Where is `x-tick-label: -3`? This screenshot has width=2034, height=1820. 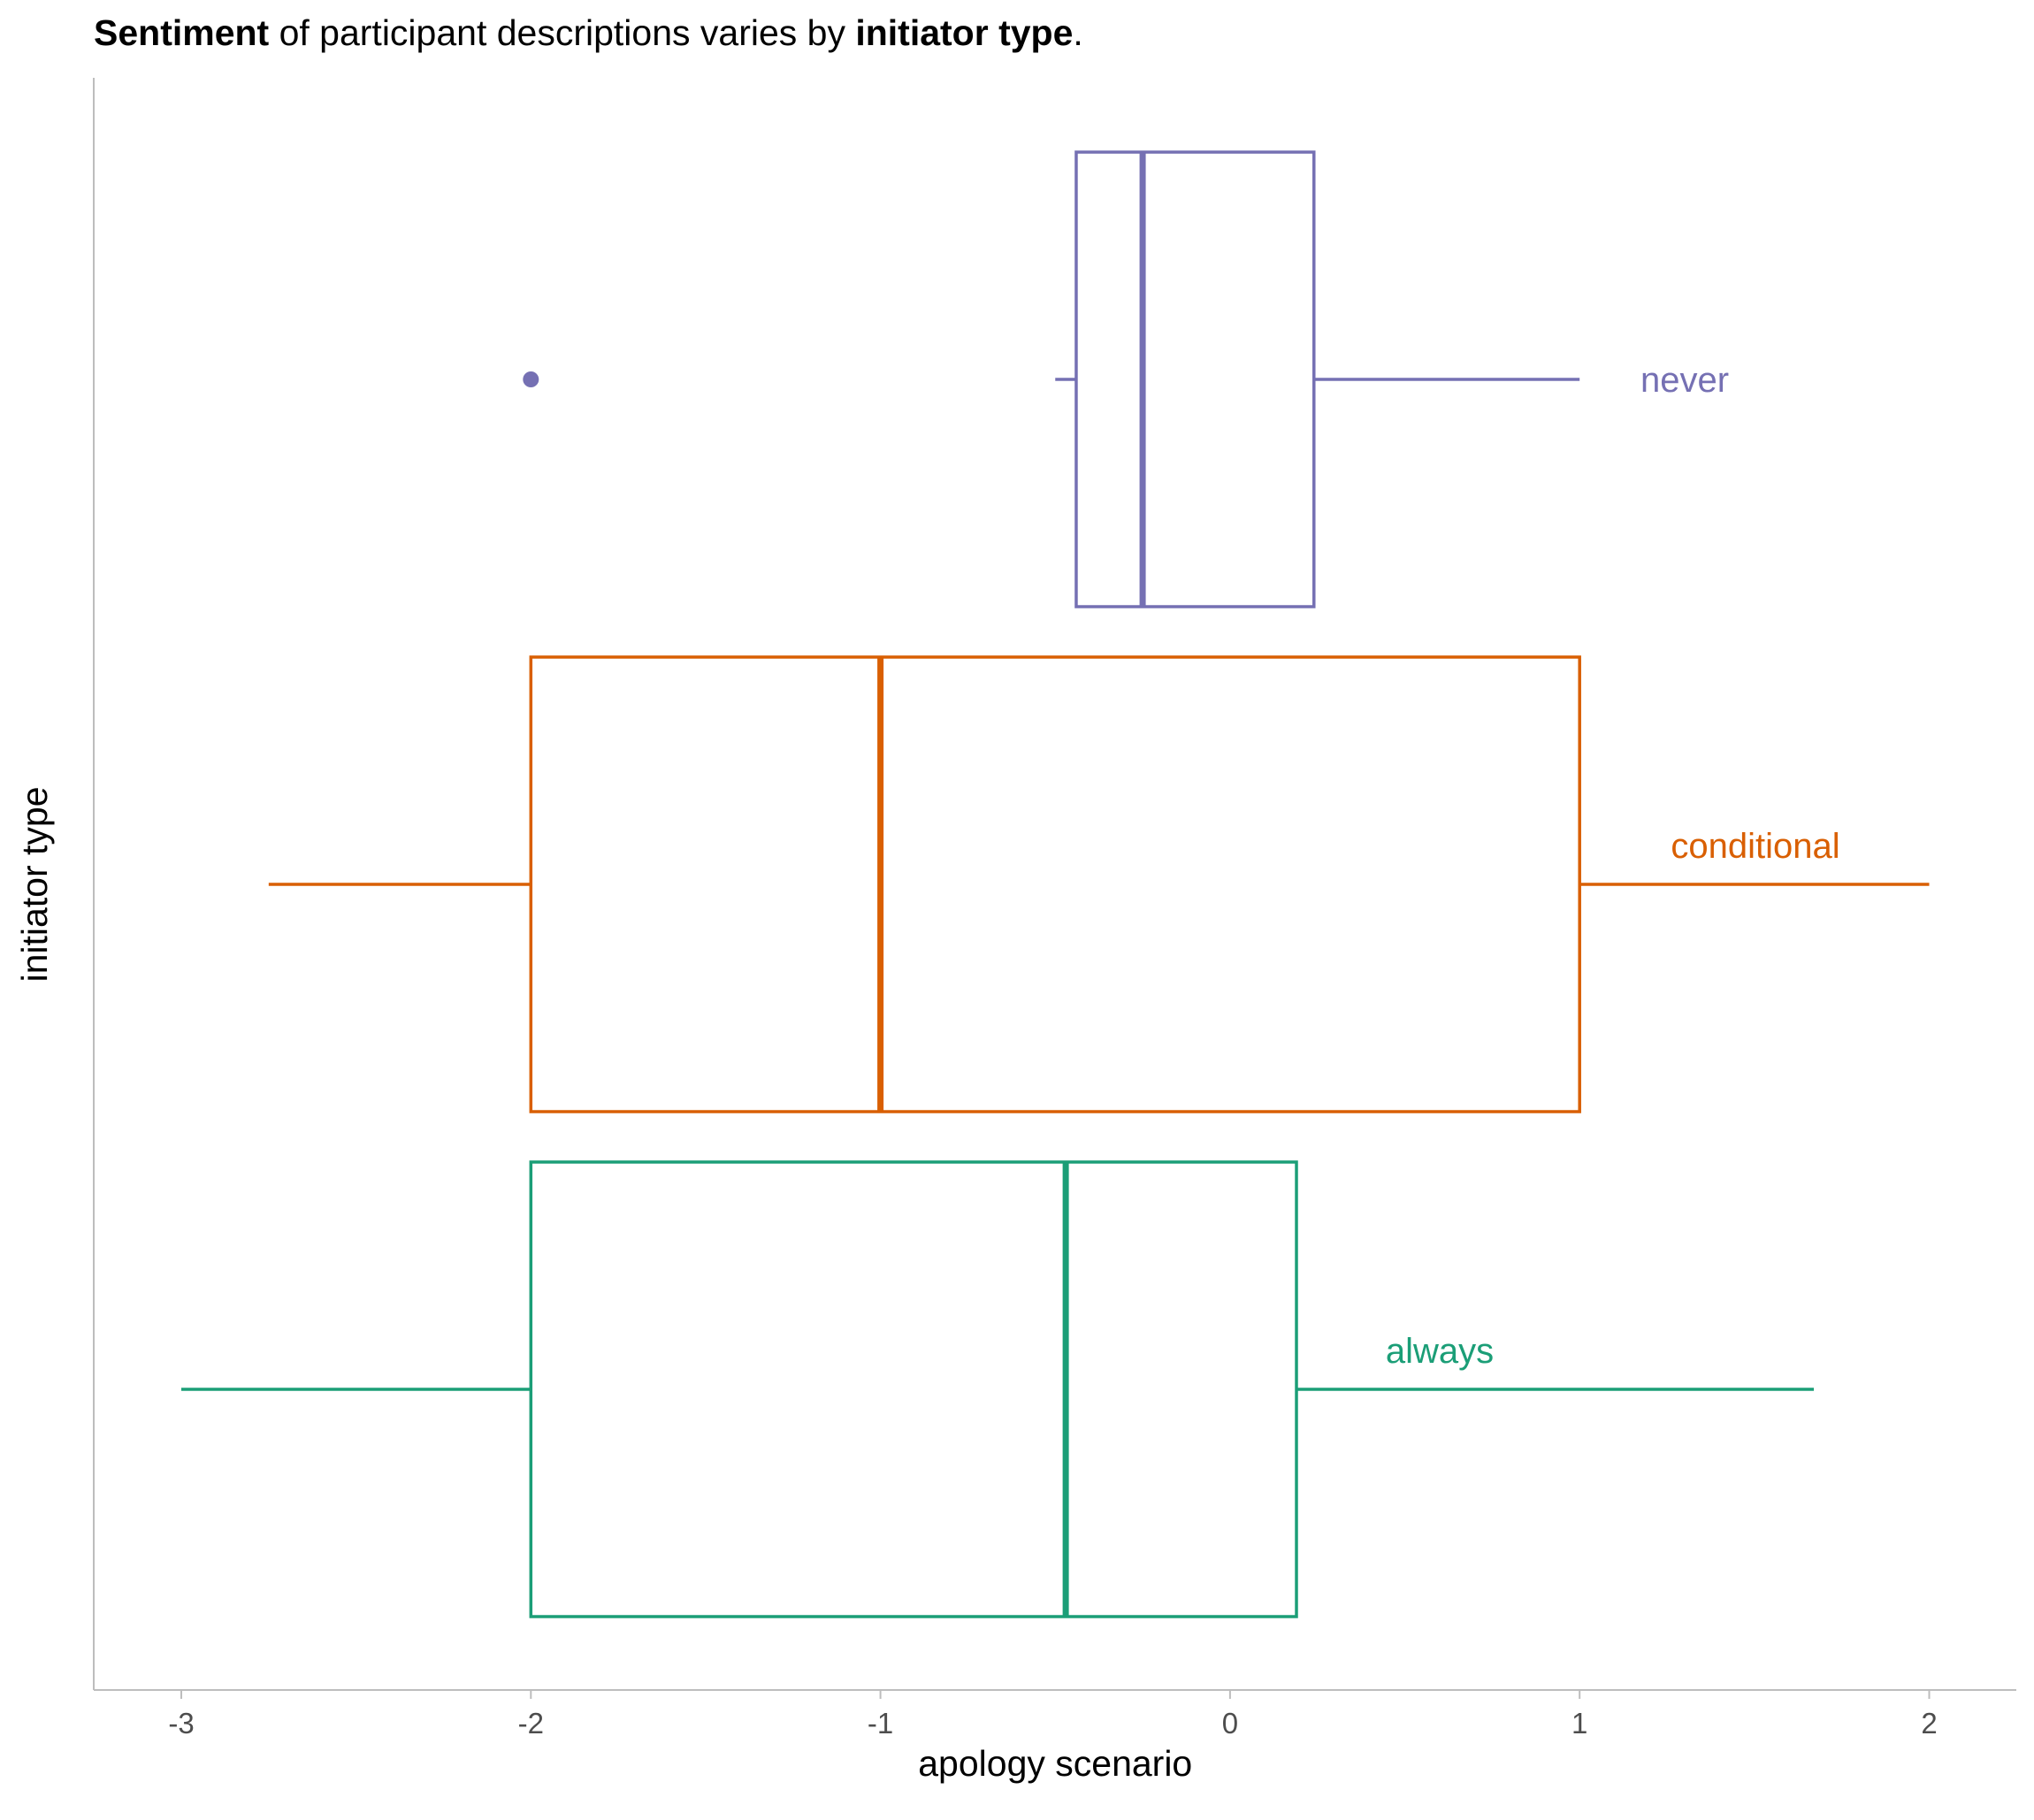 x-tick-label: -3 is located at coordinates (181, 1723).